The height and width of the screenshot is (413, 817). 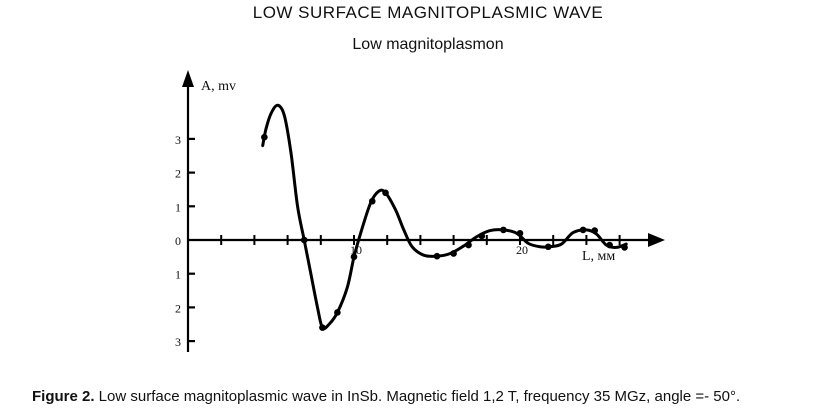 I want to click on y-tick-label: 0, so click(x=178, y=241).